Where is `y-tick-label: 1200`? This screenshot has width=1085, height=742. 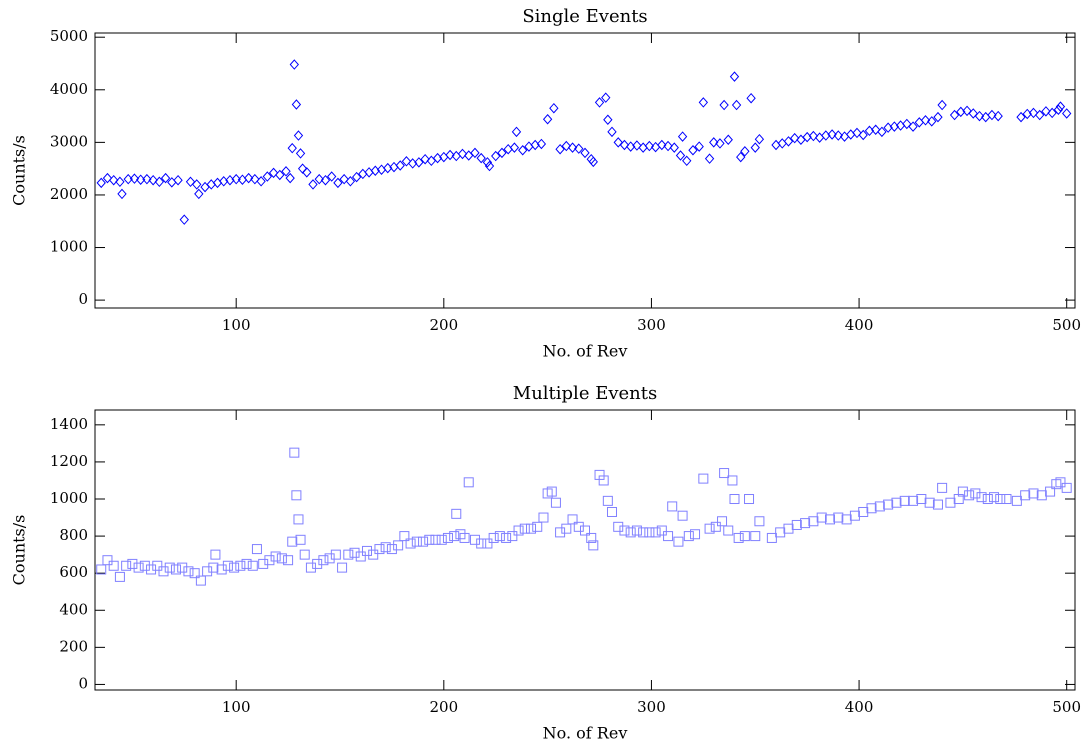 y-tick-label: 1200 is located at coordinates (69, 461).